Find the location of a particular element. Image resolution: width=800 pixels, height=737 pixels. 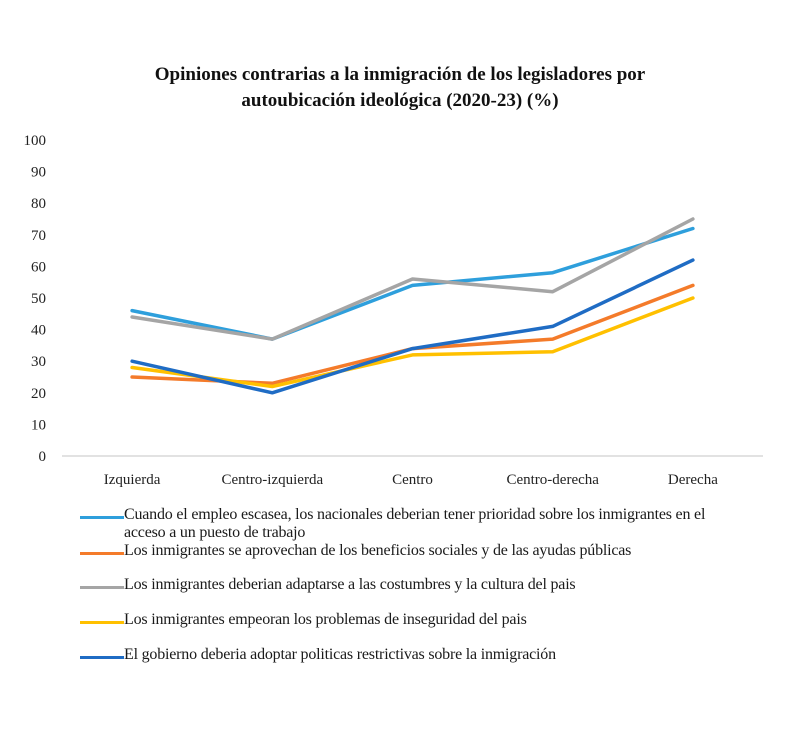

y-tick-label: 70 is located at coordinates (38, 236).